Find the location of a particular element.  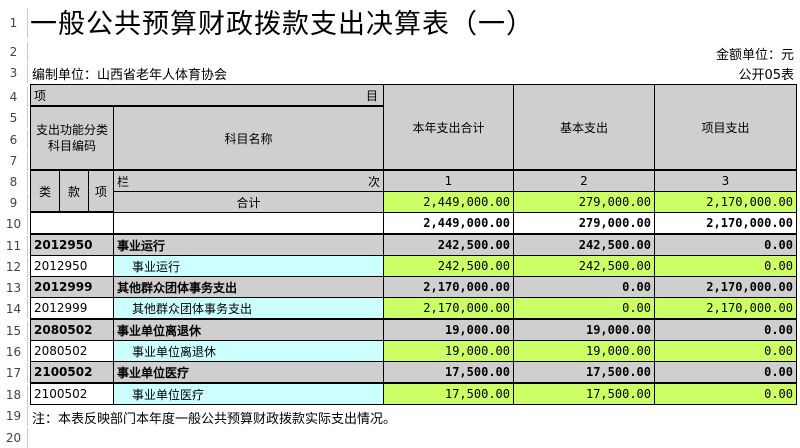

header-kuan: 款 is located at coordinates (74, 191).